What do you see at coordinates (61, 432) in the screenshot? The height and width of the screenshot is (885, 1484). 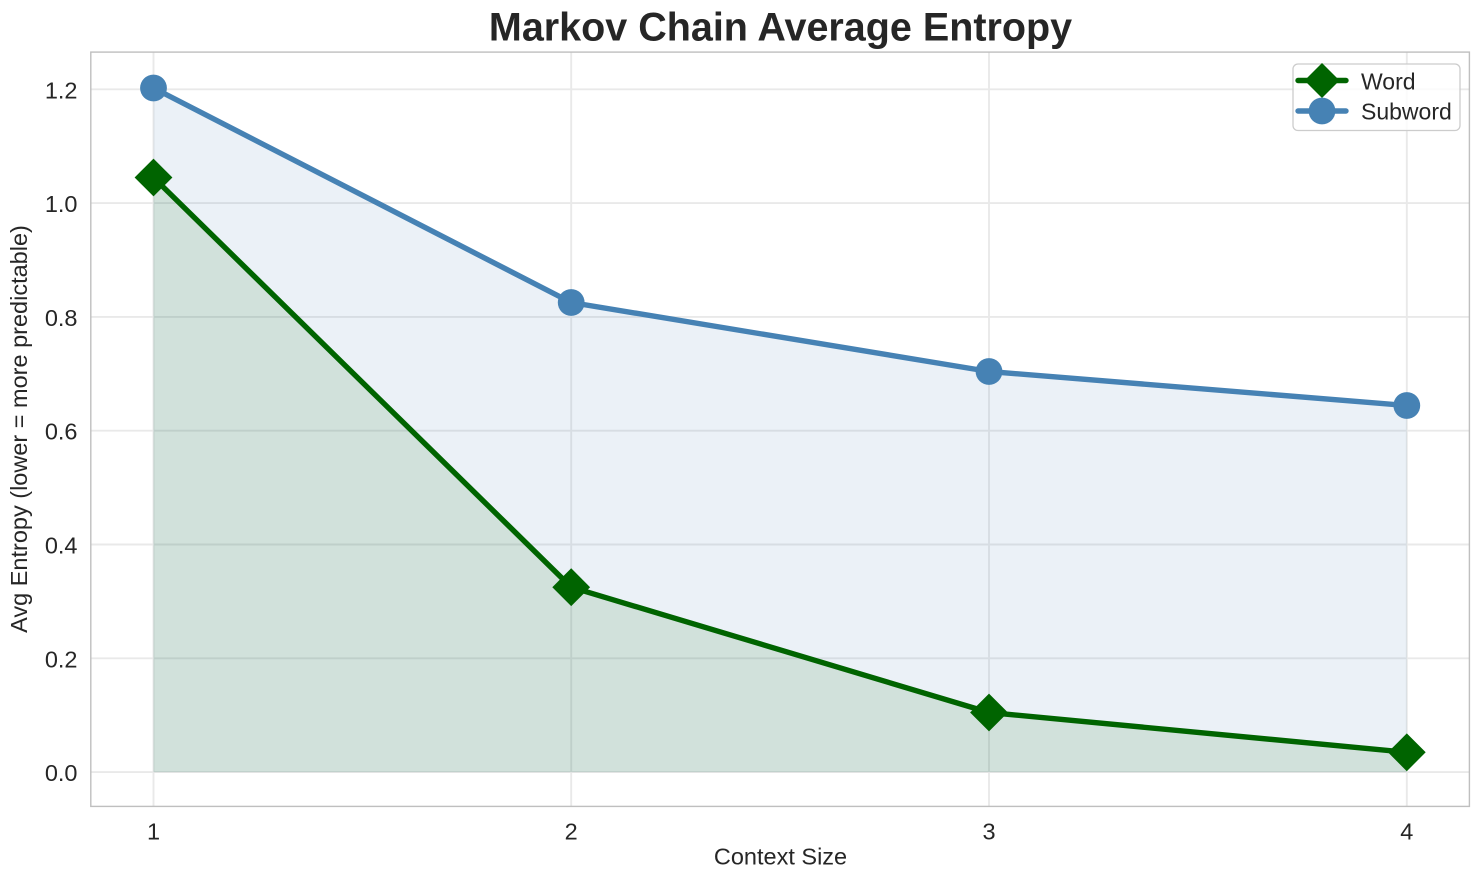 I see `svg-text: 0.6` at bounding box center [61, 432].